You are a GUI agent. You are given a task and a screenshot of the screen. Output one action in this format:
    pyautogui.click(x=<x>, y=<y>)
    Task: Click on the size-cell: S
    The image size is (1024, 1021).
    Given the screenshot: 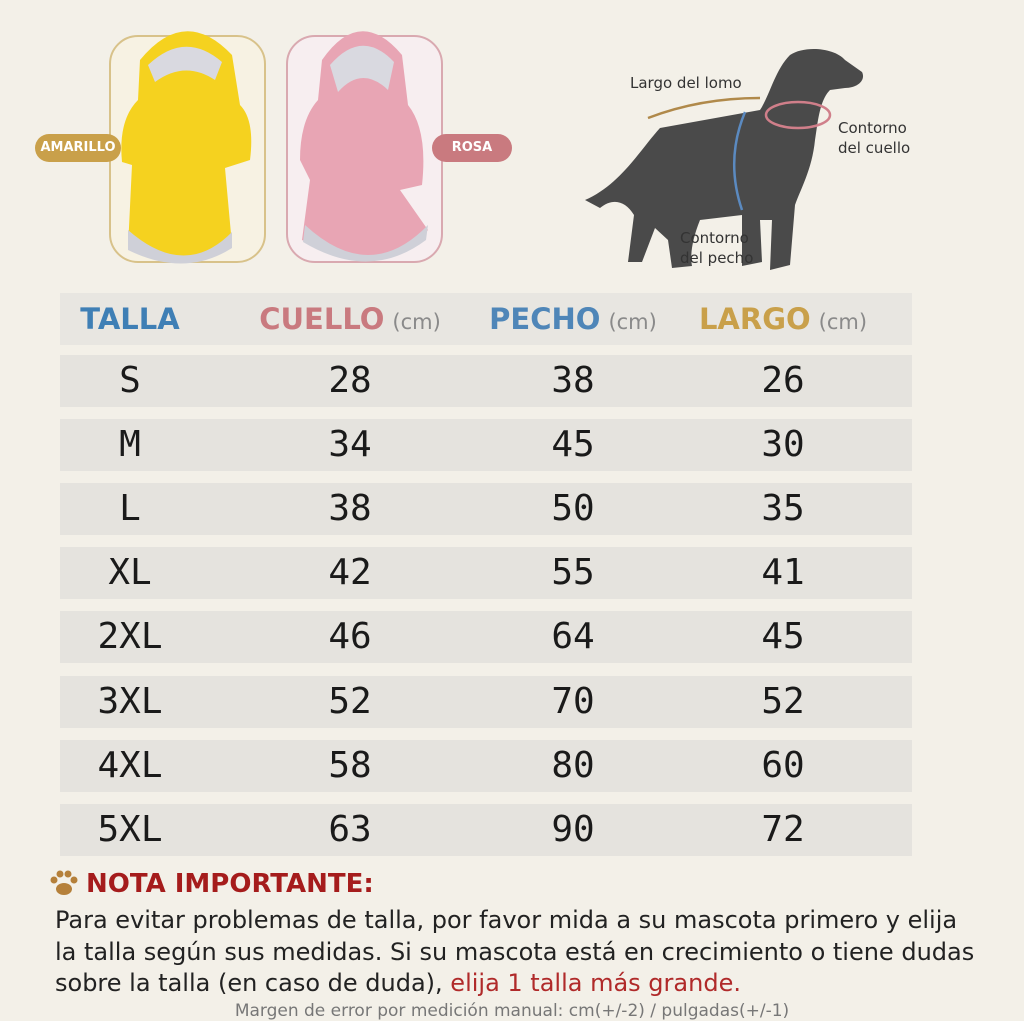 What is the action you would take?
    pyautogui.click(x=130, y=380)
    